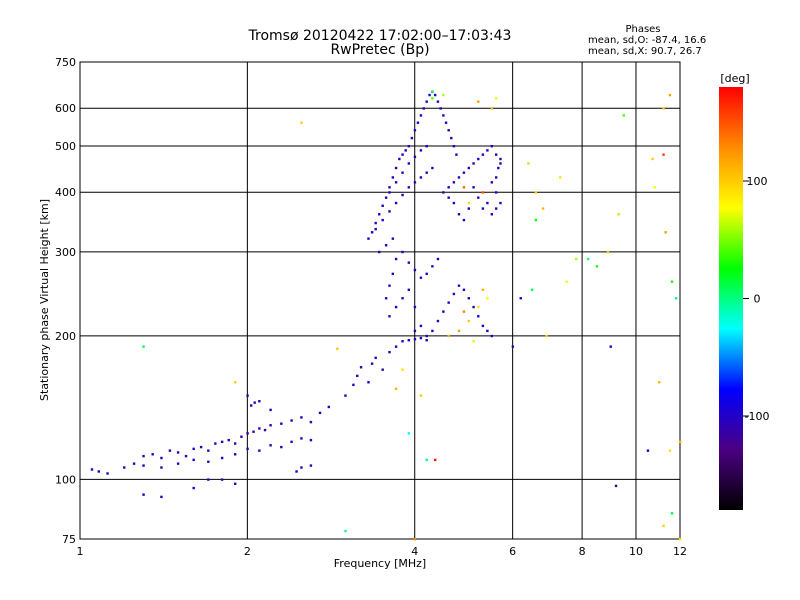 The image size is (800, 600). Describe the element at coordinates (382, 551) in the screenshot. I see `x-tick-labels: 1 2 4 6 8 10 12` at that location.